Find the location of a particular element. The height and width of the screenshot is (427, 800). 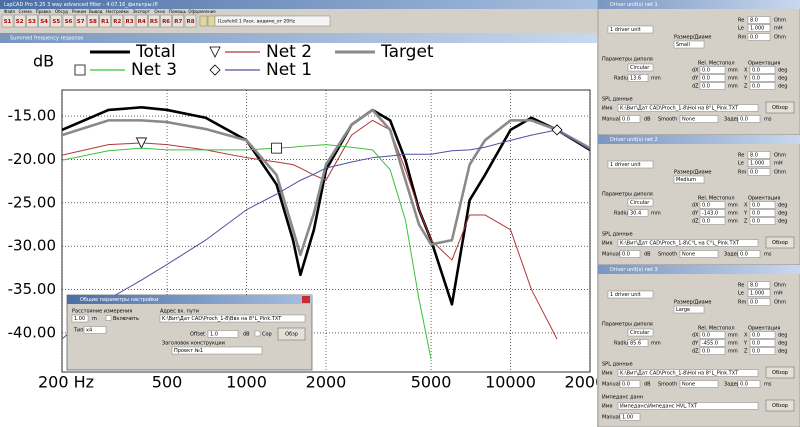

value: Large is located at coordinates (683, 310).